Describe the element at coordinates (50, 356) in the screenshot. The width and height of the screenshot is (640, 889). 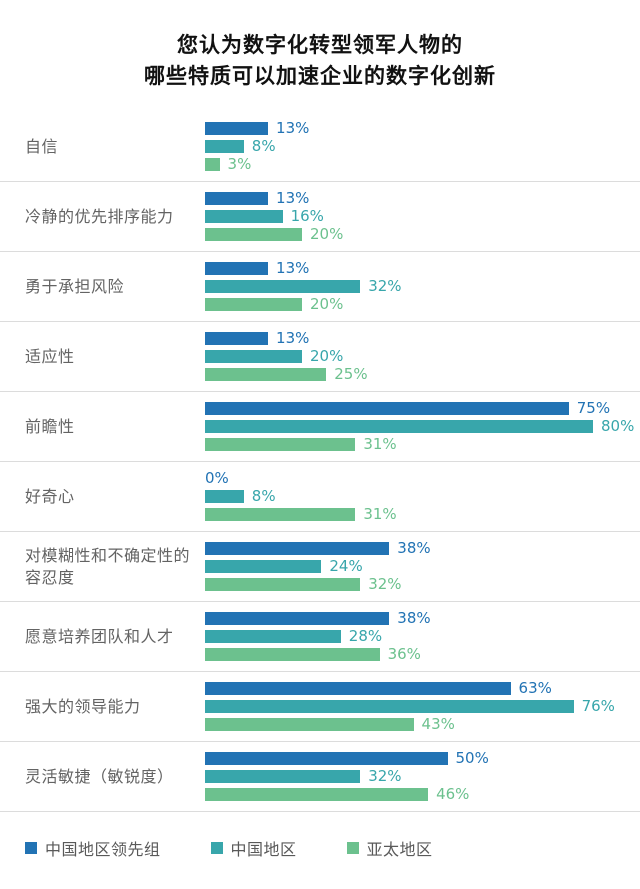
I see `category-label: 适应性` at that location.